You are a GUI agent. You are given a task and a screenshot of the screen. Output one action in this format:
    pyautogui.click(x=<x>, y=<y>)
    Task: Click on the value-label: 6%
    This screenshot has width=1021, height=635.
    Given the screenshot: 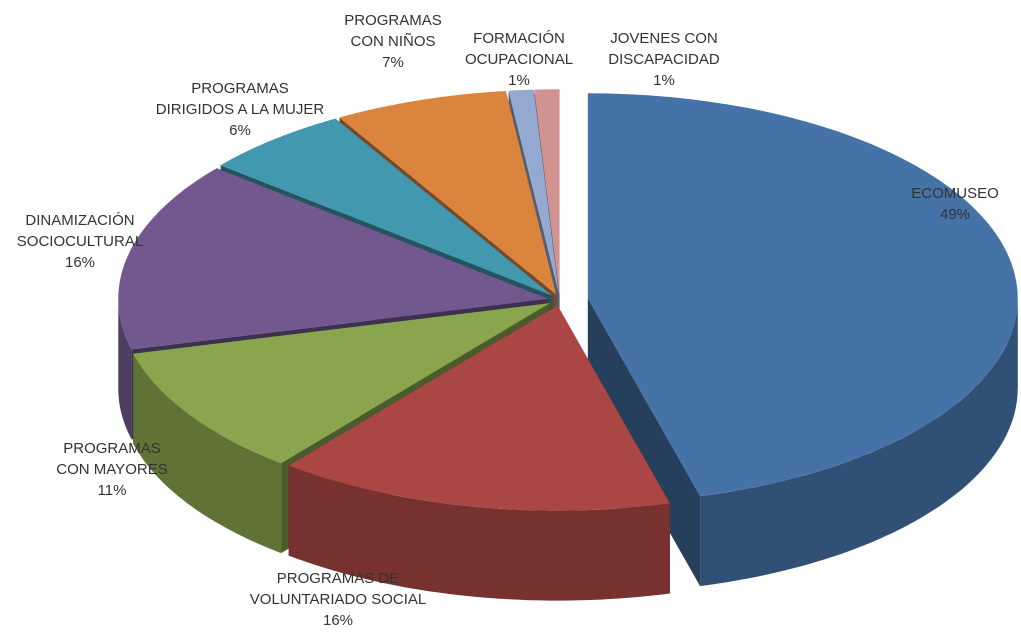 What is the action you would take?
    pyautogui.click(x=240, y=130)
    